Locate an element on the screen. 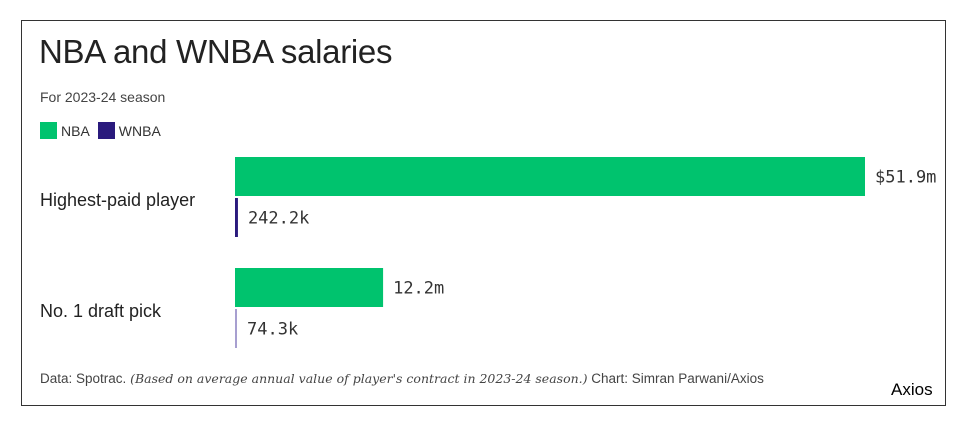 Image resolution: width=971 pixels, height=430 pixels. legend-label-wnba: WNBA is located at coordinates (139, 130).